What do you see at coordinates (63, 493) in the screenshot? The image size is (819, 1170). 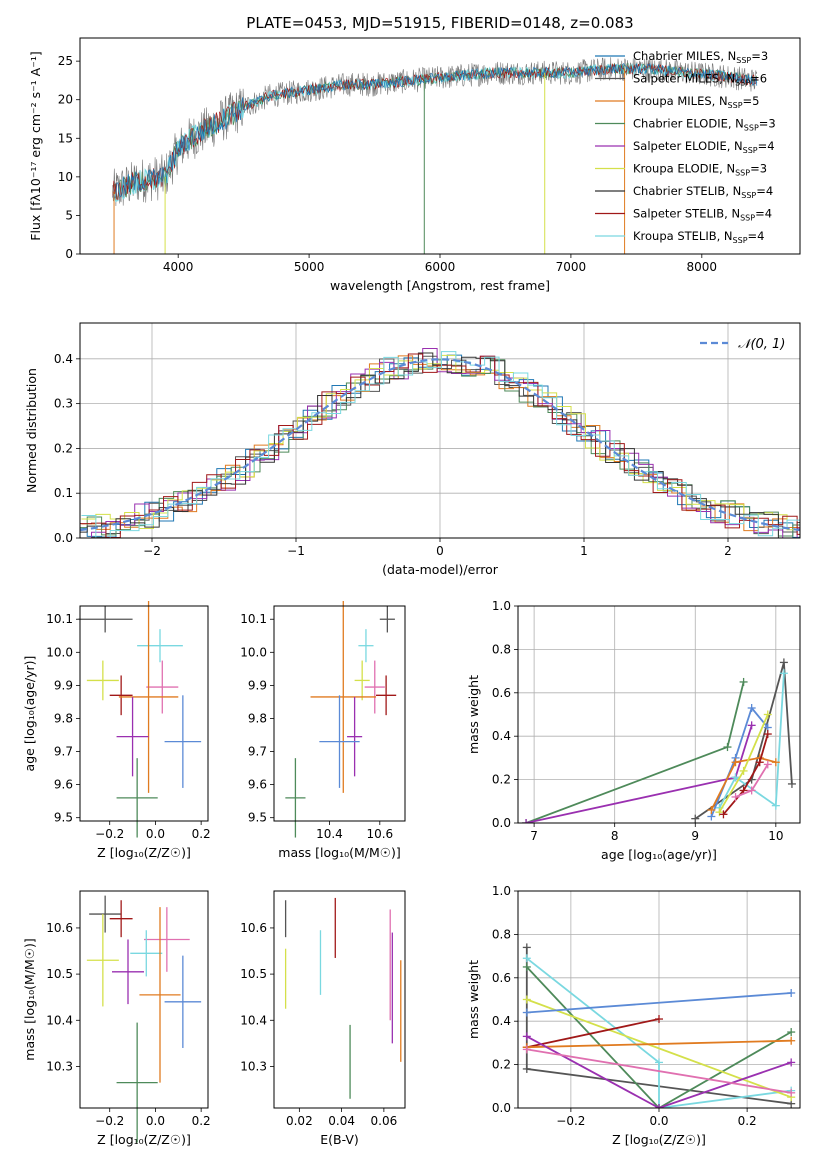 I see `y-tick-label: 0.1` at bounding box center [63, 493].